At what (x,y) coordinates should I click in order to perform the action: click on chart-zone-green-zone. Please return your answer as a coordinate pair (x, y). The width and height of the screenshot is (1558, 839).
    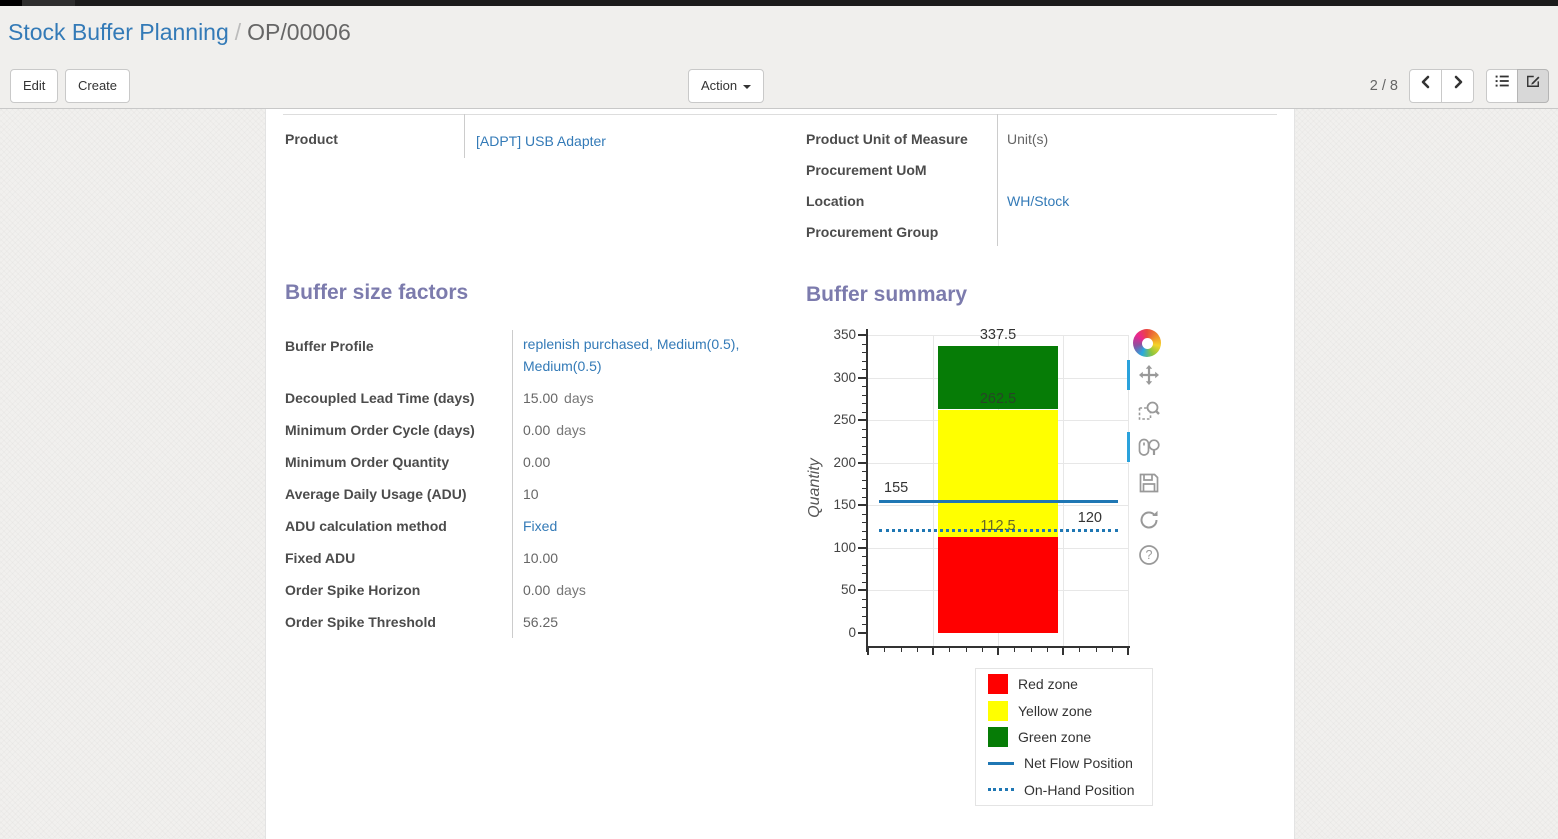
    Looking at the image, I should click on (998, 377).